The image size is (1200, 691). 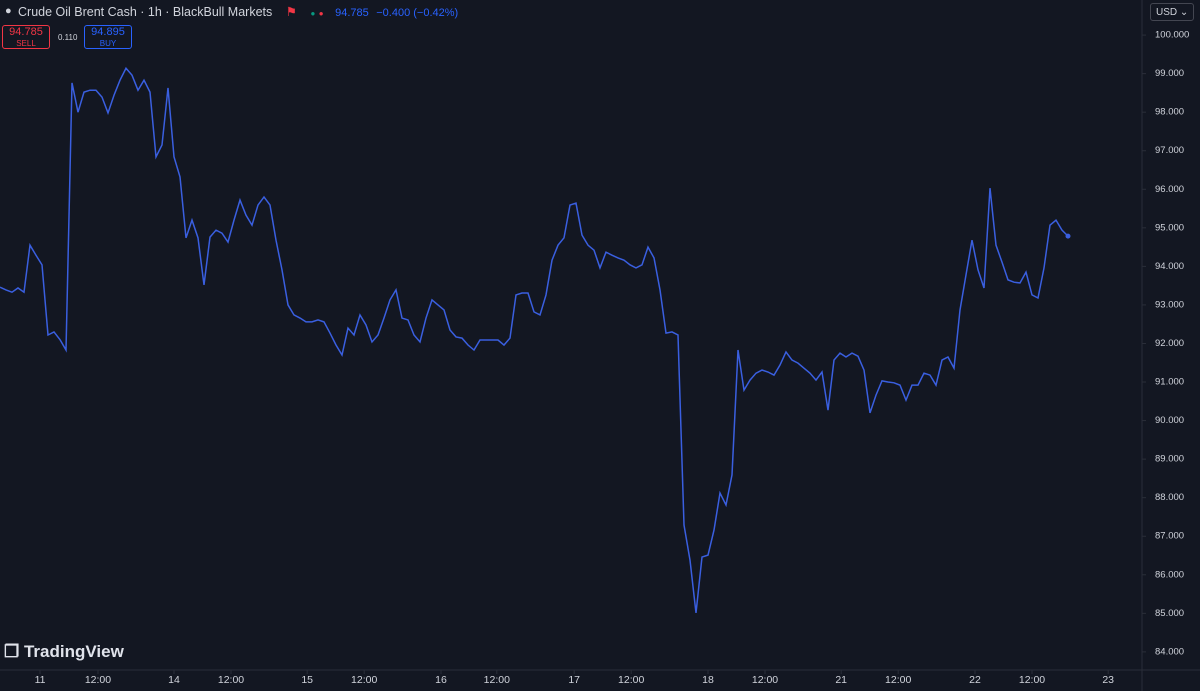 What do you see at coordinates (1169, 459) in the screenshot?
I see `y-tick-label: 89.000` at bounding box center [1169, 459].